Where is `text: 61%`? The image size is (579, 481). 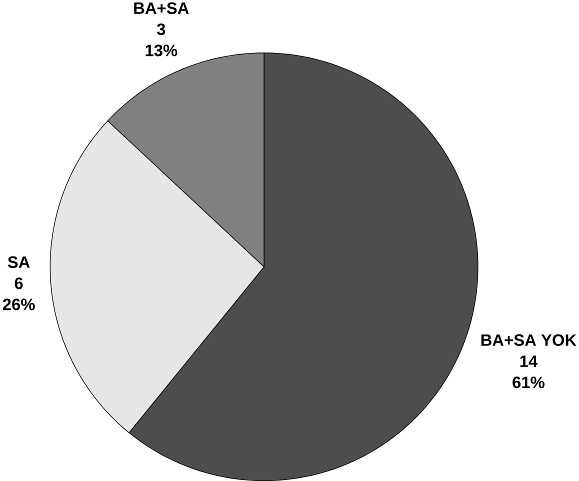
text: 61% is located at coordinates (528, 382).